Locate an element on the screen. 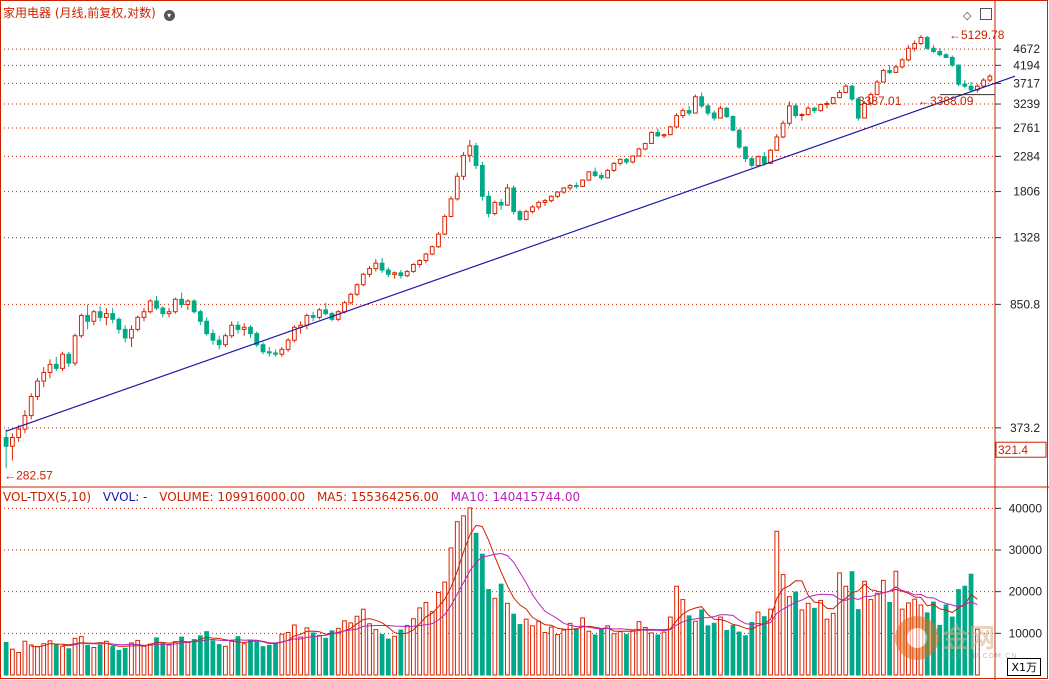 This screenshot has width=1049, height=680. window-icon is located at coordinates (986, 14).